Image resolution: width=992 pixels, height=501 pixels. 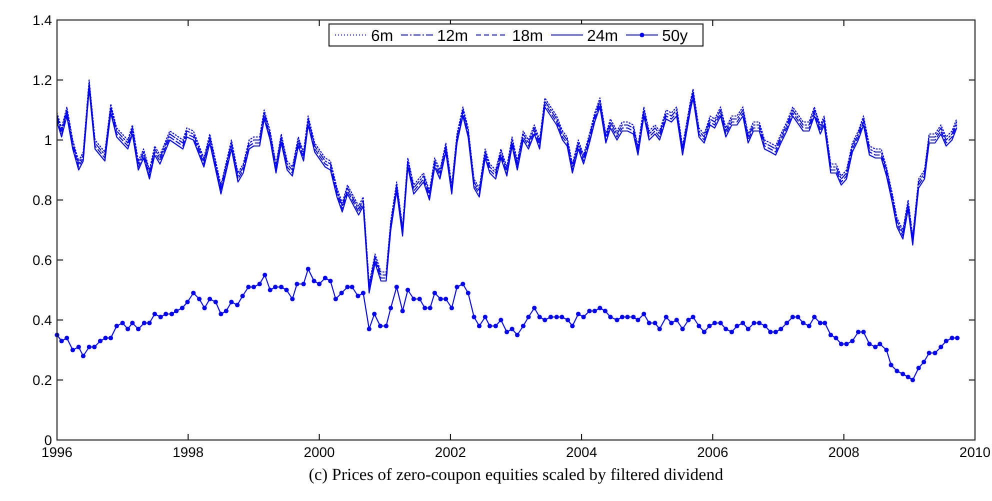 I want to click on text: (c) Prices of zero-coupon equities scaled by filtered dividend, so click(x=516, y=474).